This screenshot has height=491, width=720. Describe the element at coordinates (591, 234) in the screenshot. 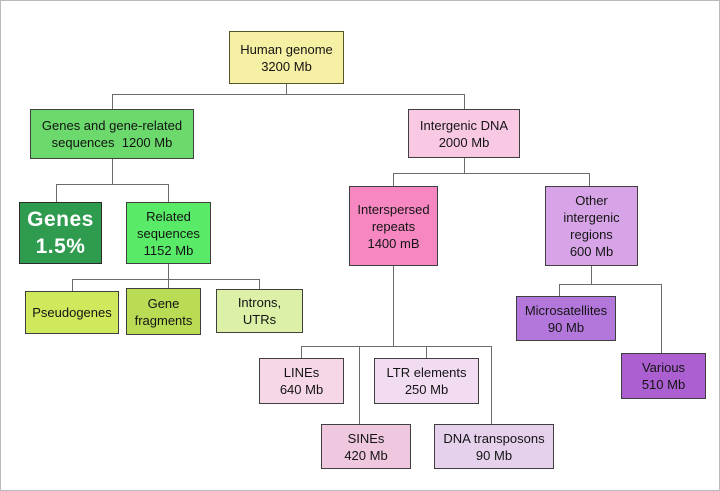

I see `node-label-line: regions` at that location.